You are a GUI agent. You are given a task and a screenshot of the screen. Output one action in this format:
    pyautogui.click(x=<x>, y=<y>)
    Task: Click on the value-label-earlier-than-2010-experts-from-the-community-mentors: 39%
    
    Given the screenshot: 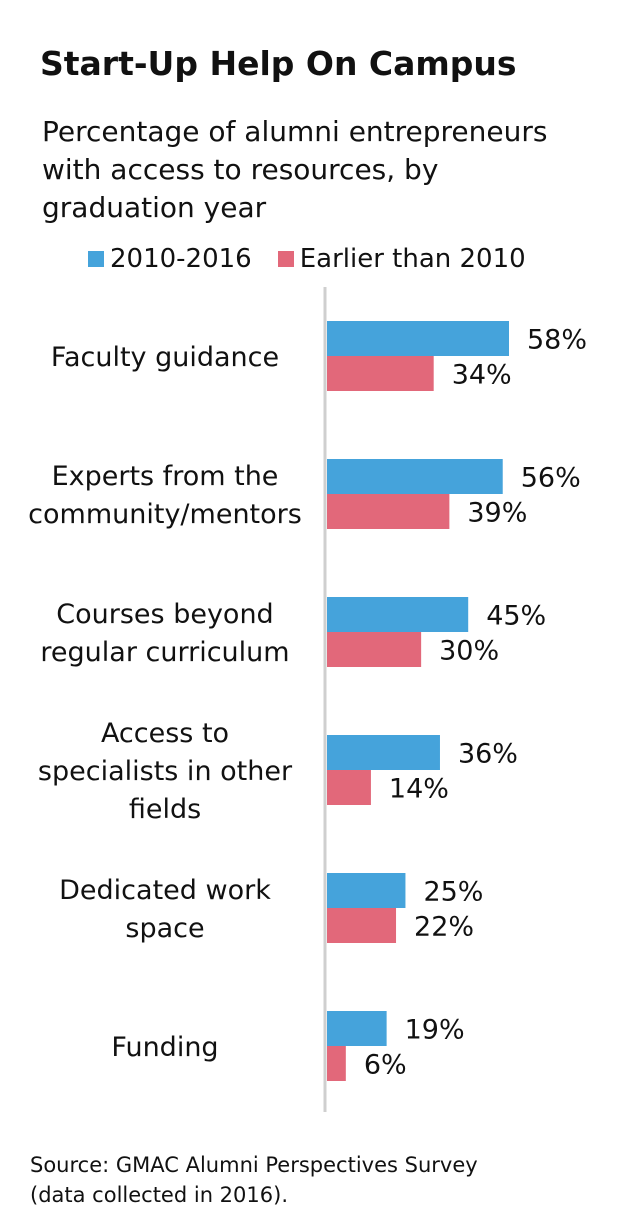 What is the action you would take?
    pyautogui.click(x=497, y=513)
    